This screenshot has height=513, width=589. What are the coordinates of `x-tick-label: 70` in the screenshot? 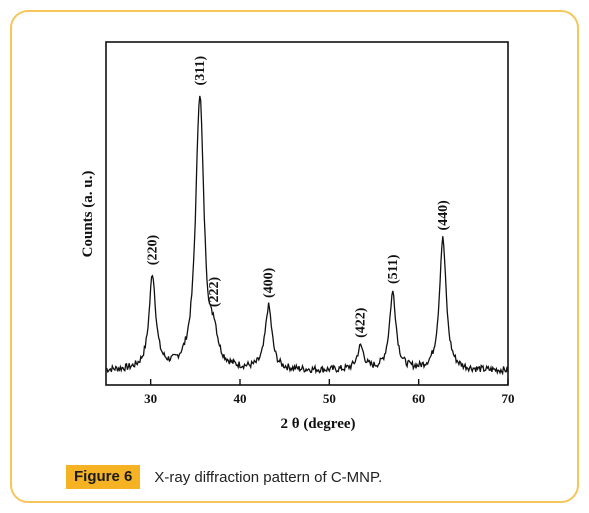 It's located at (508, 398).